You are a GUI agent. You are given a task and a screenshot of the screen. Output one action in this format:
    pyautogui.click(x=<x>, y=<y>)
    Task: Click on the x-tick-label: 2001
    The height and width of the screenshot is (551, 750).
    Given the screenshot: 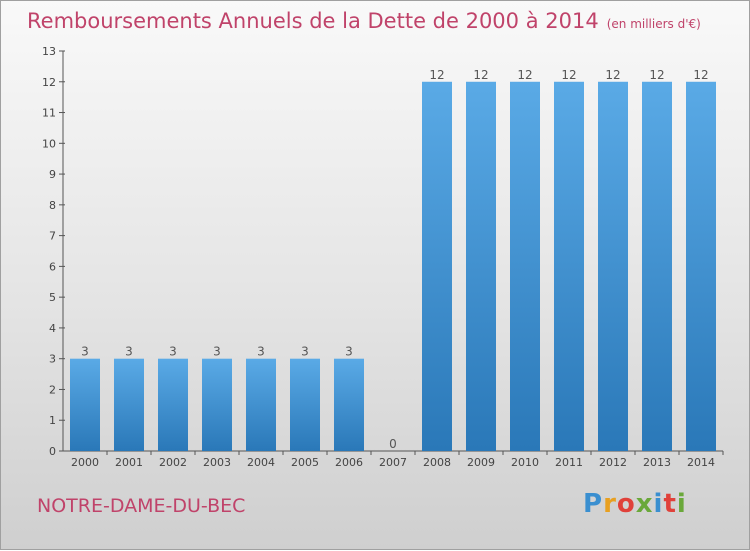 What is the action you would take?
    pyautogui.click(x=129, y=462)
    